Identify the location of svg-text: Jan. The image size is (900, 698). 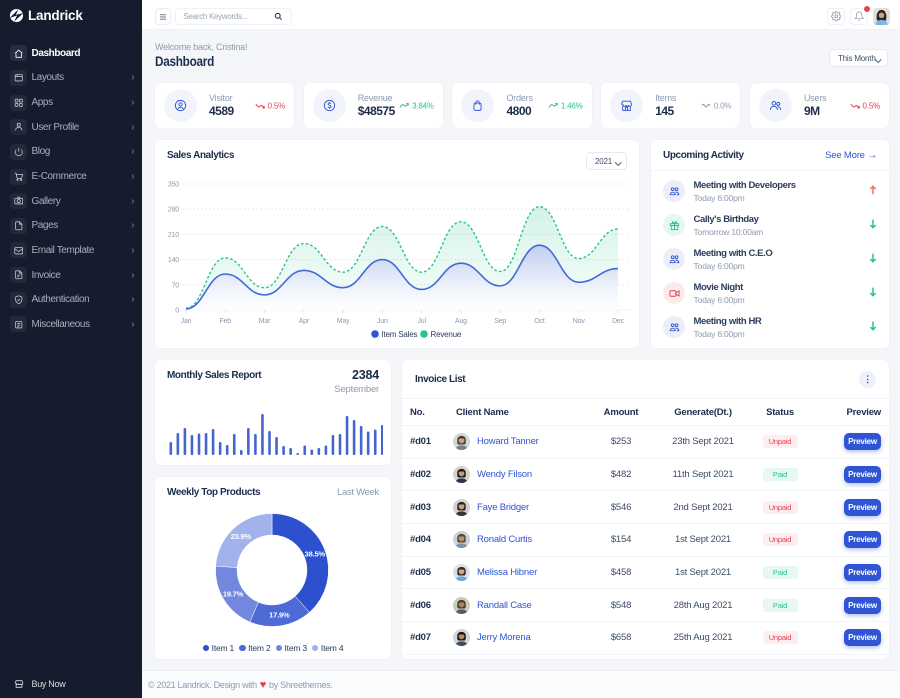
(186, 321).